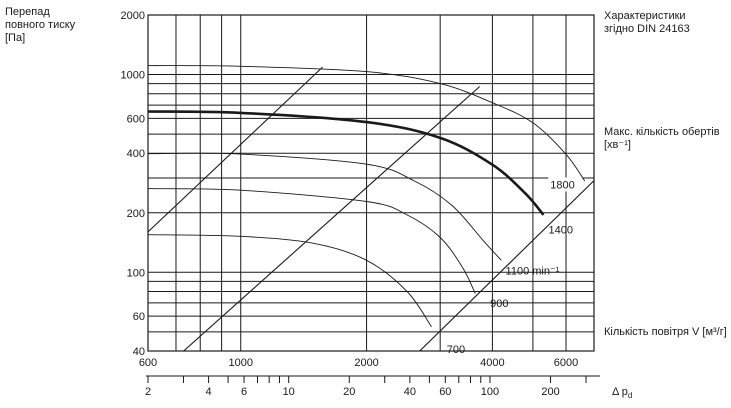 Image resolution: width=731 pixels, height=408 pixels. What do you see at coordinates (136, 273) in the screenshot?
I see `y-tick-label: 100` at bounding box center [136, 273].